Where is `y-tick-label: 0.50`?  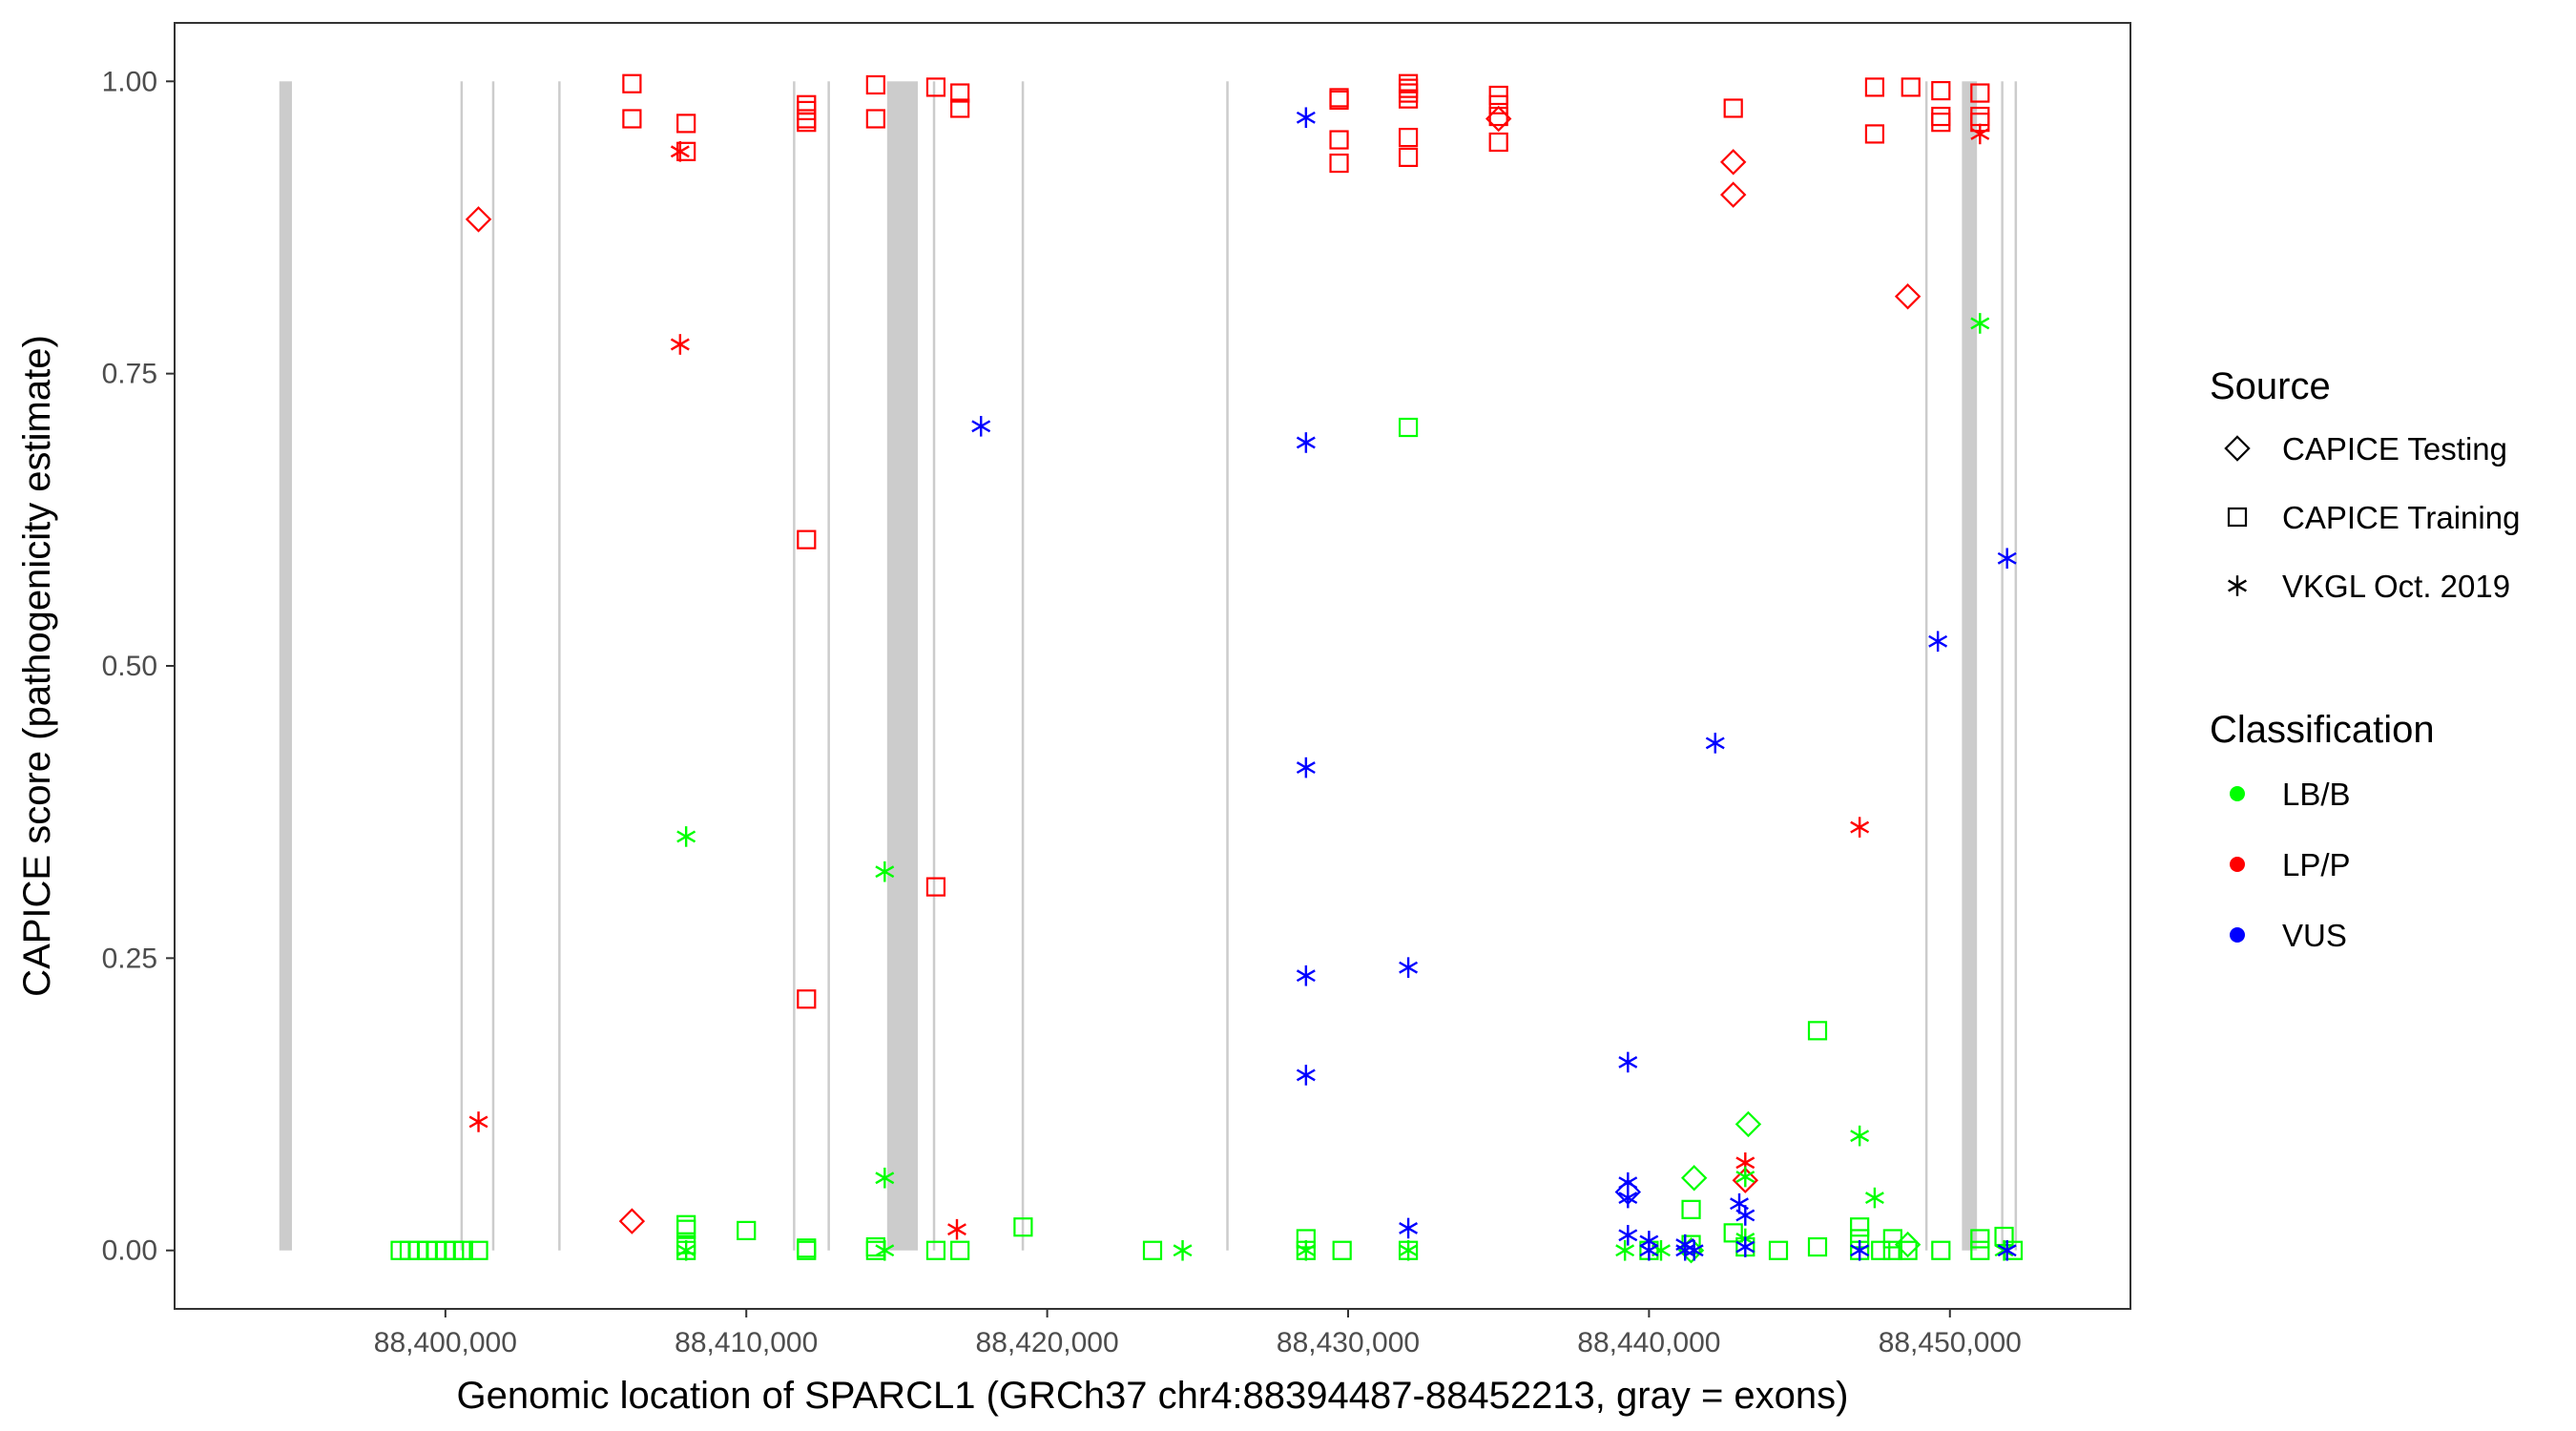
y-tick-label: 0.50 is located at coordinates (129, 667).